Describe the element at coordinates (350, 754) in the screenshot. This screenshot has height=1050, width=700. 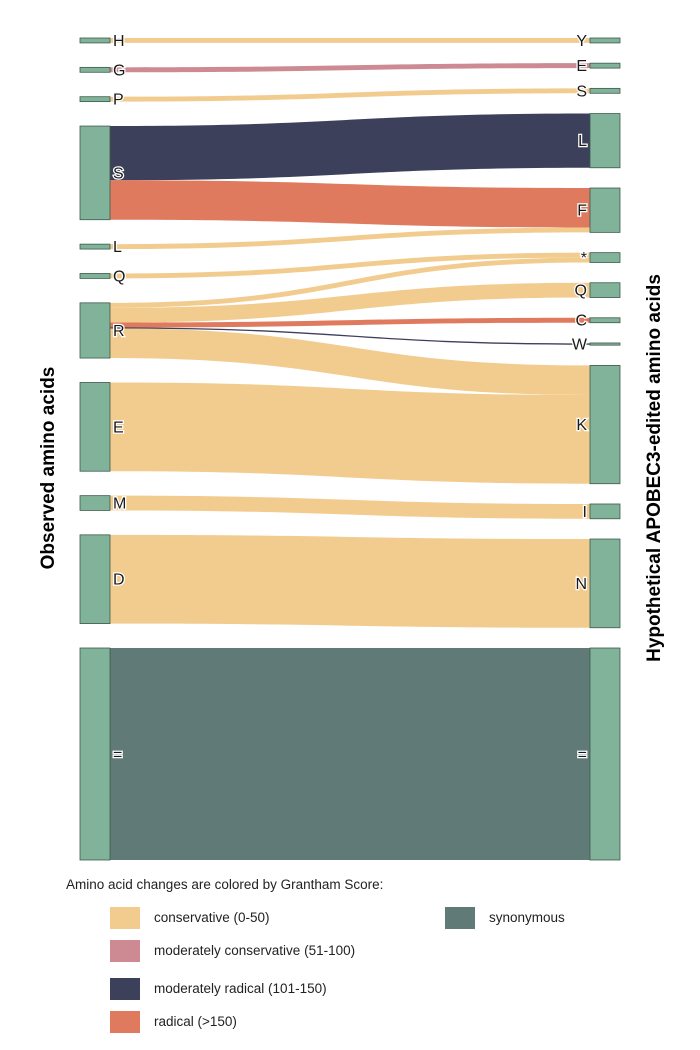
I see `flow-=-to-=` at that location.